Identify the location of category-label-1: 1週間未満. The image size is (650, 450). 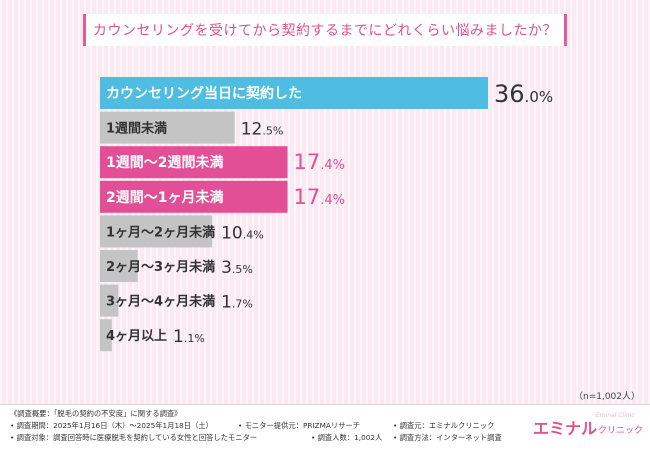
(136, 129).